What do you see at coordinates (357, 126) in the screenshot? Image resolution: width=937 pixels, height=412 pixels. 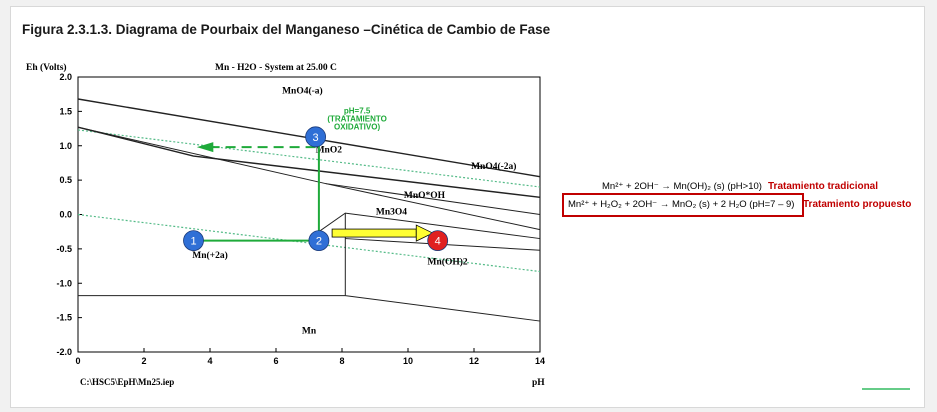 I see `annotation-text: OXIDATIVO)` at bounding box center [357, 126].